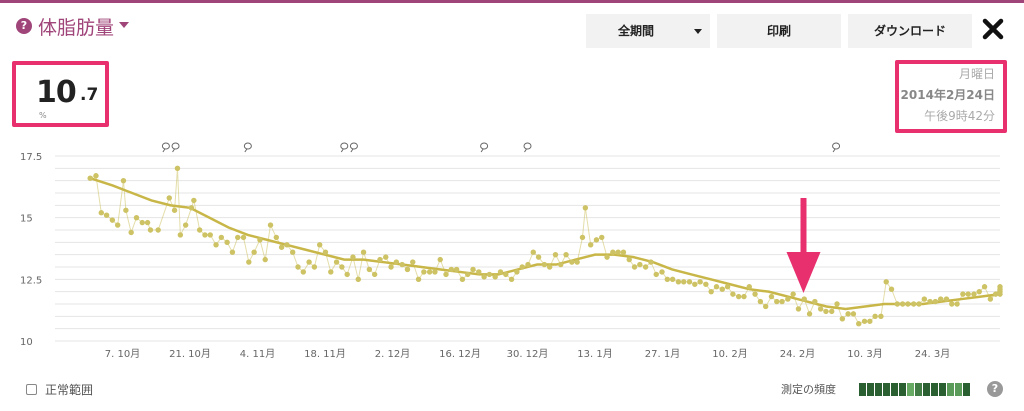 The width and height of the screenshot is (1024, 411). What do you see at coordinates (43, 115) in the screenshot?
I see `current-value-unit: %` at bounding box center [43, 115].